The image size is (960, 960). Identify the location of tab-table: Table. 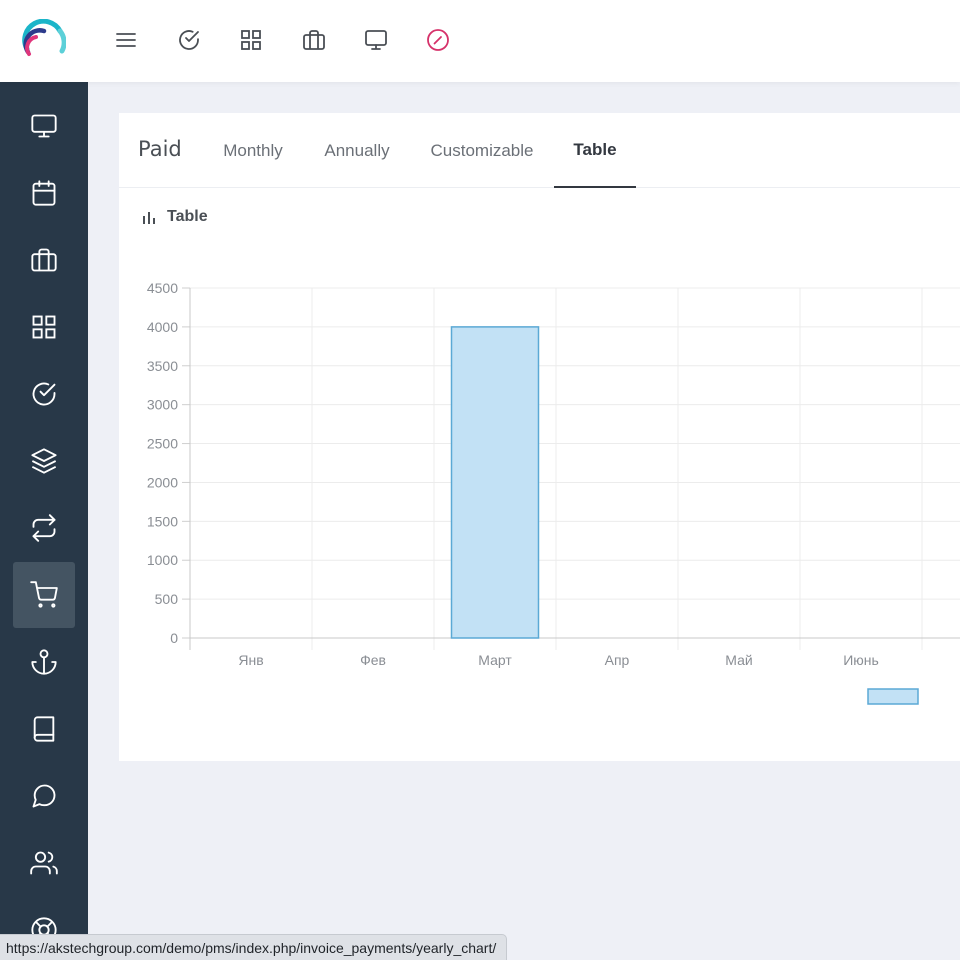
(595, 150).